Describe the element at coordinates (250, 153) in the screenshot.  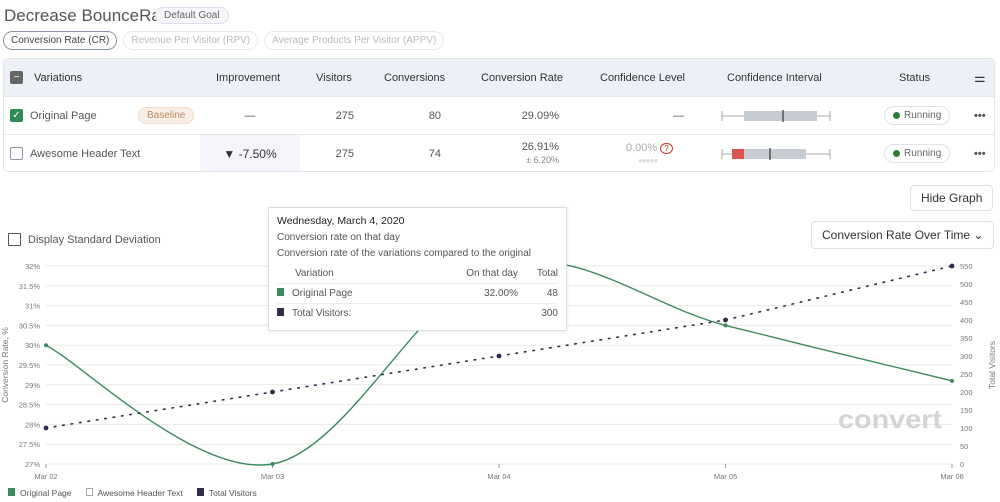
I see `improvement: ▼ -7.50%` at that location.